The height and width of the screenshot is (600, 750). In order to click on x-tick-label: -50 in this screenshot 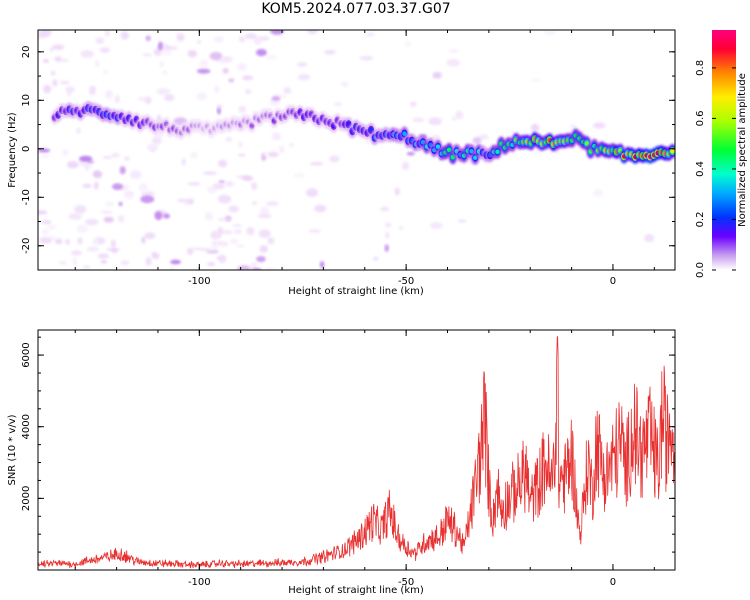, I will do `click(406, 582)`.